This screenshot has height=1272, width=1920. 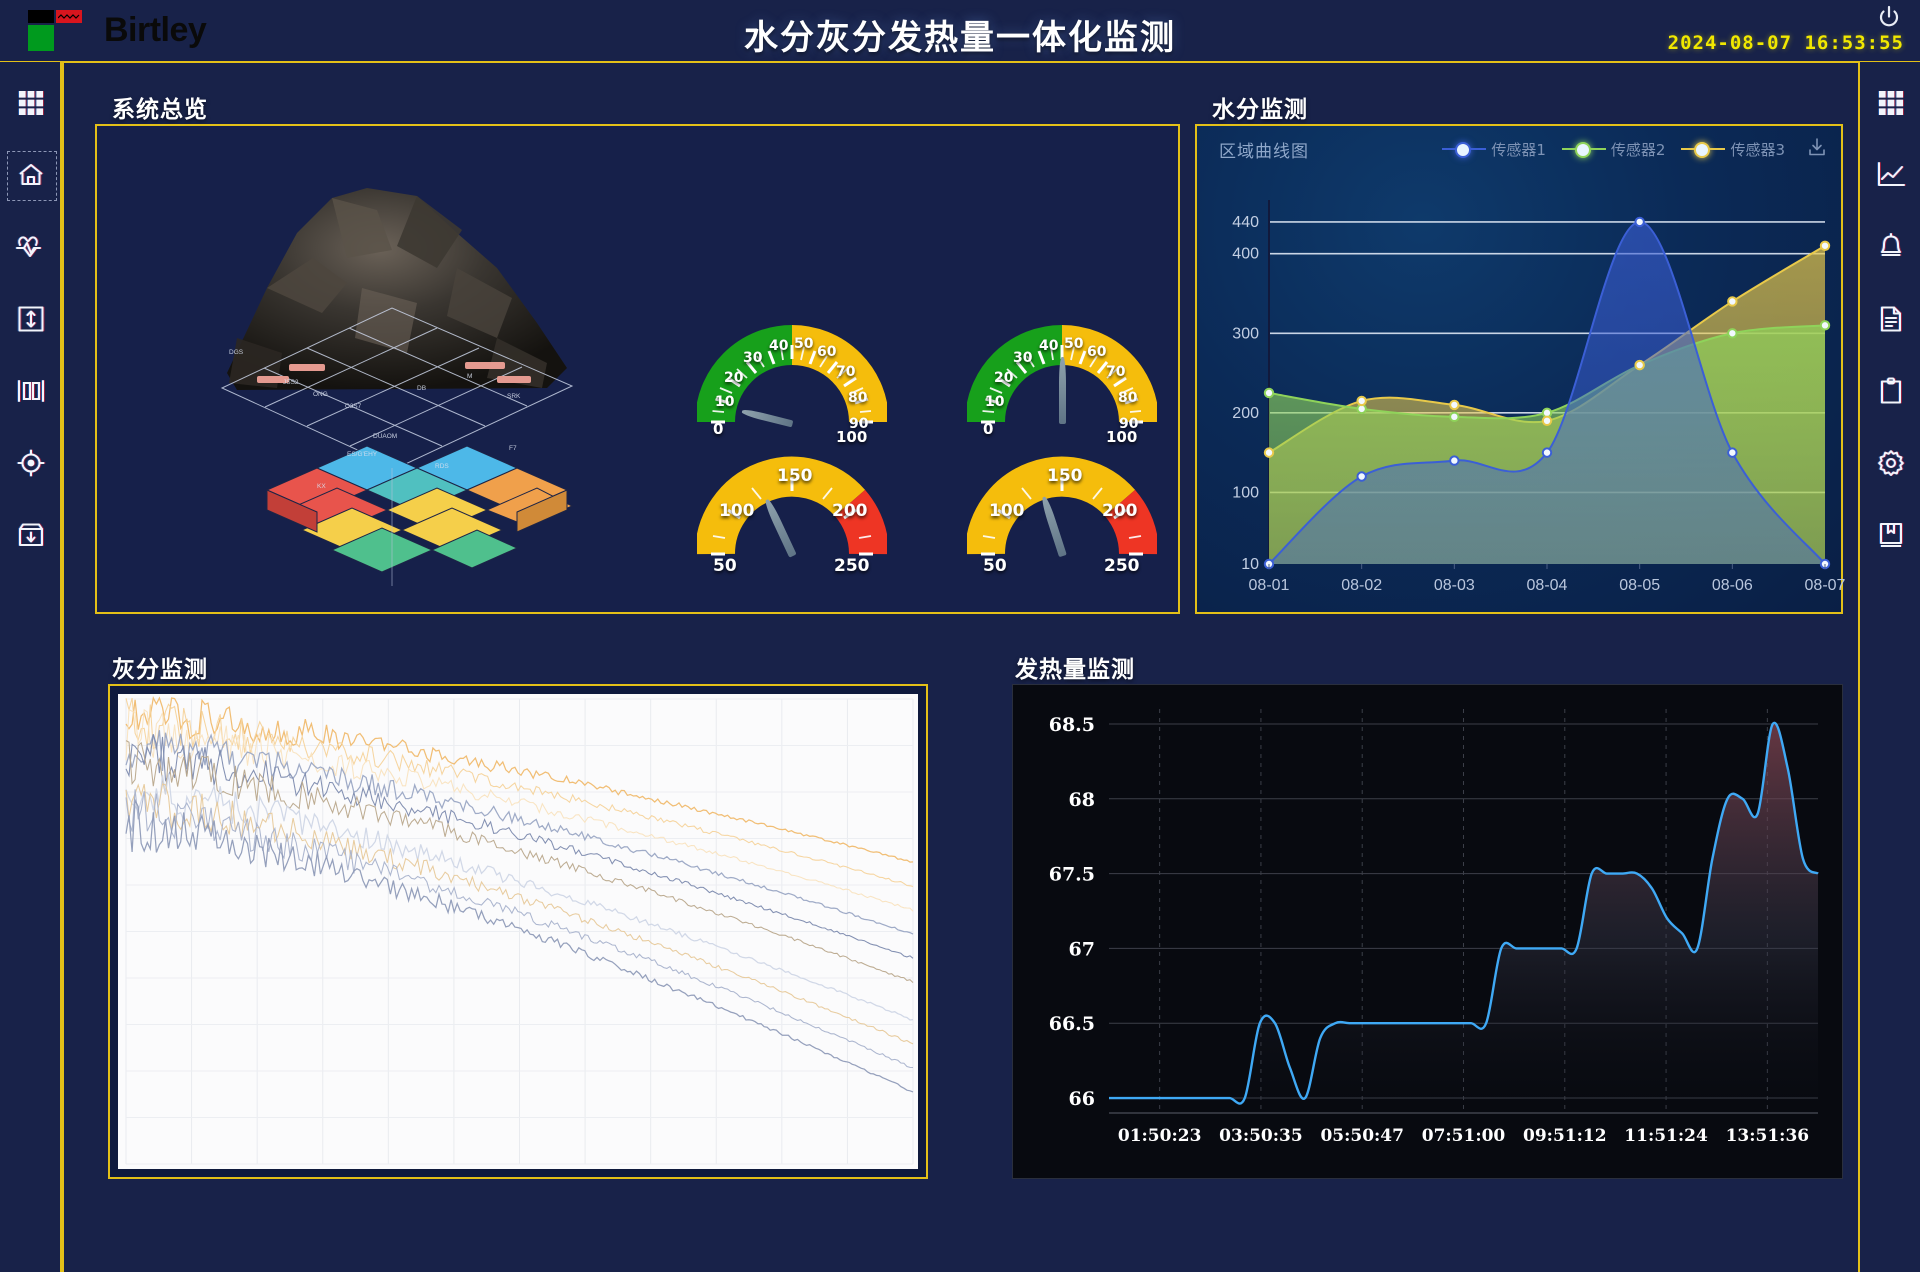 I want to click on calorific-panel-title: 发热量监测, so click(x=1075, y=670).